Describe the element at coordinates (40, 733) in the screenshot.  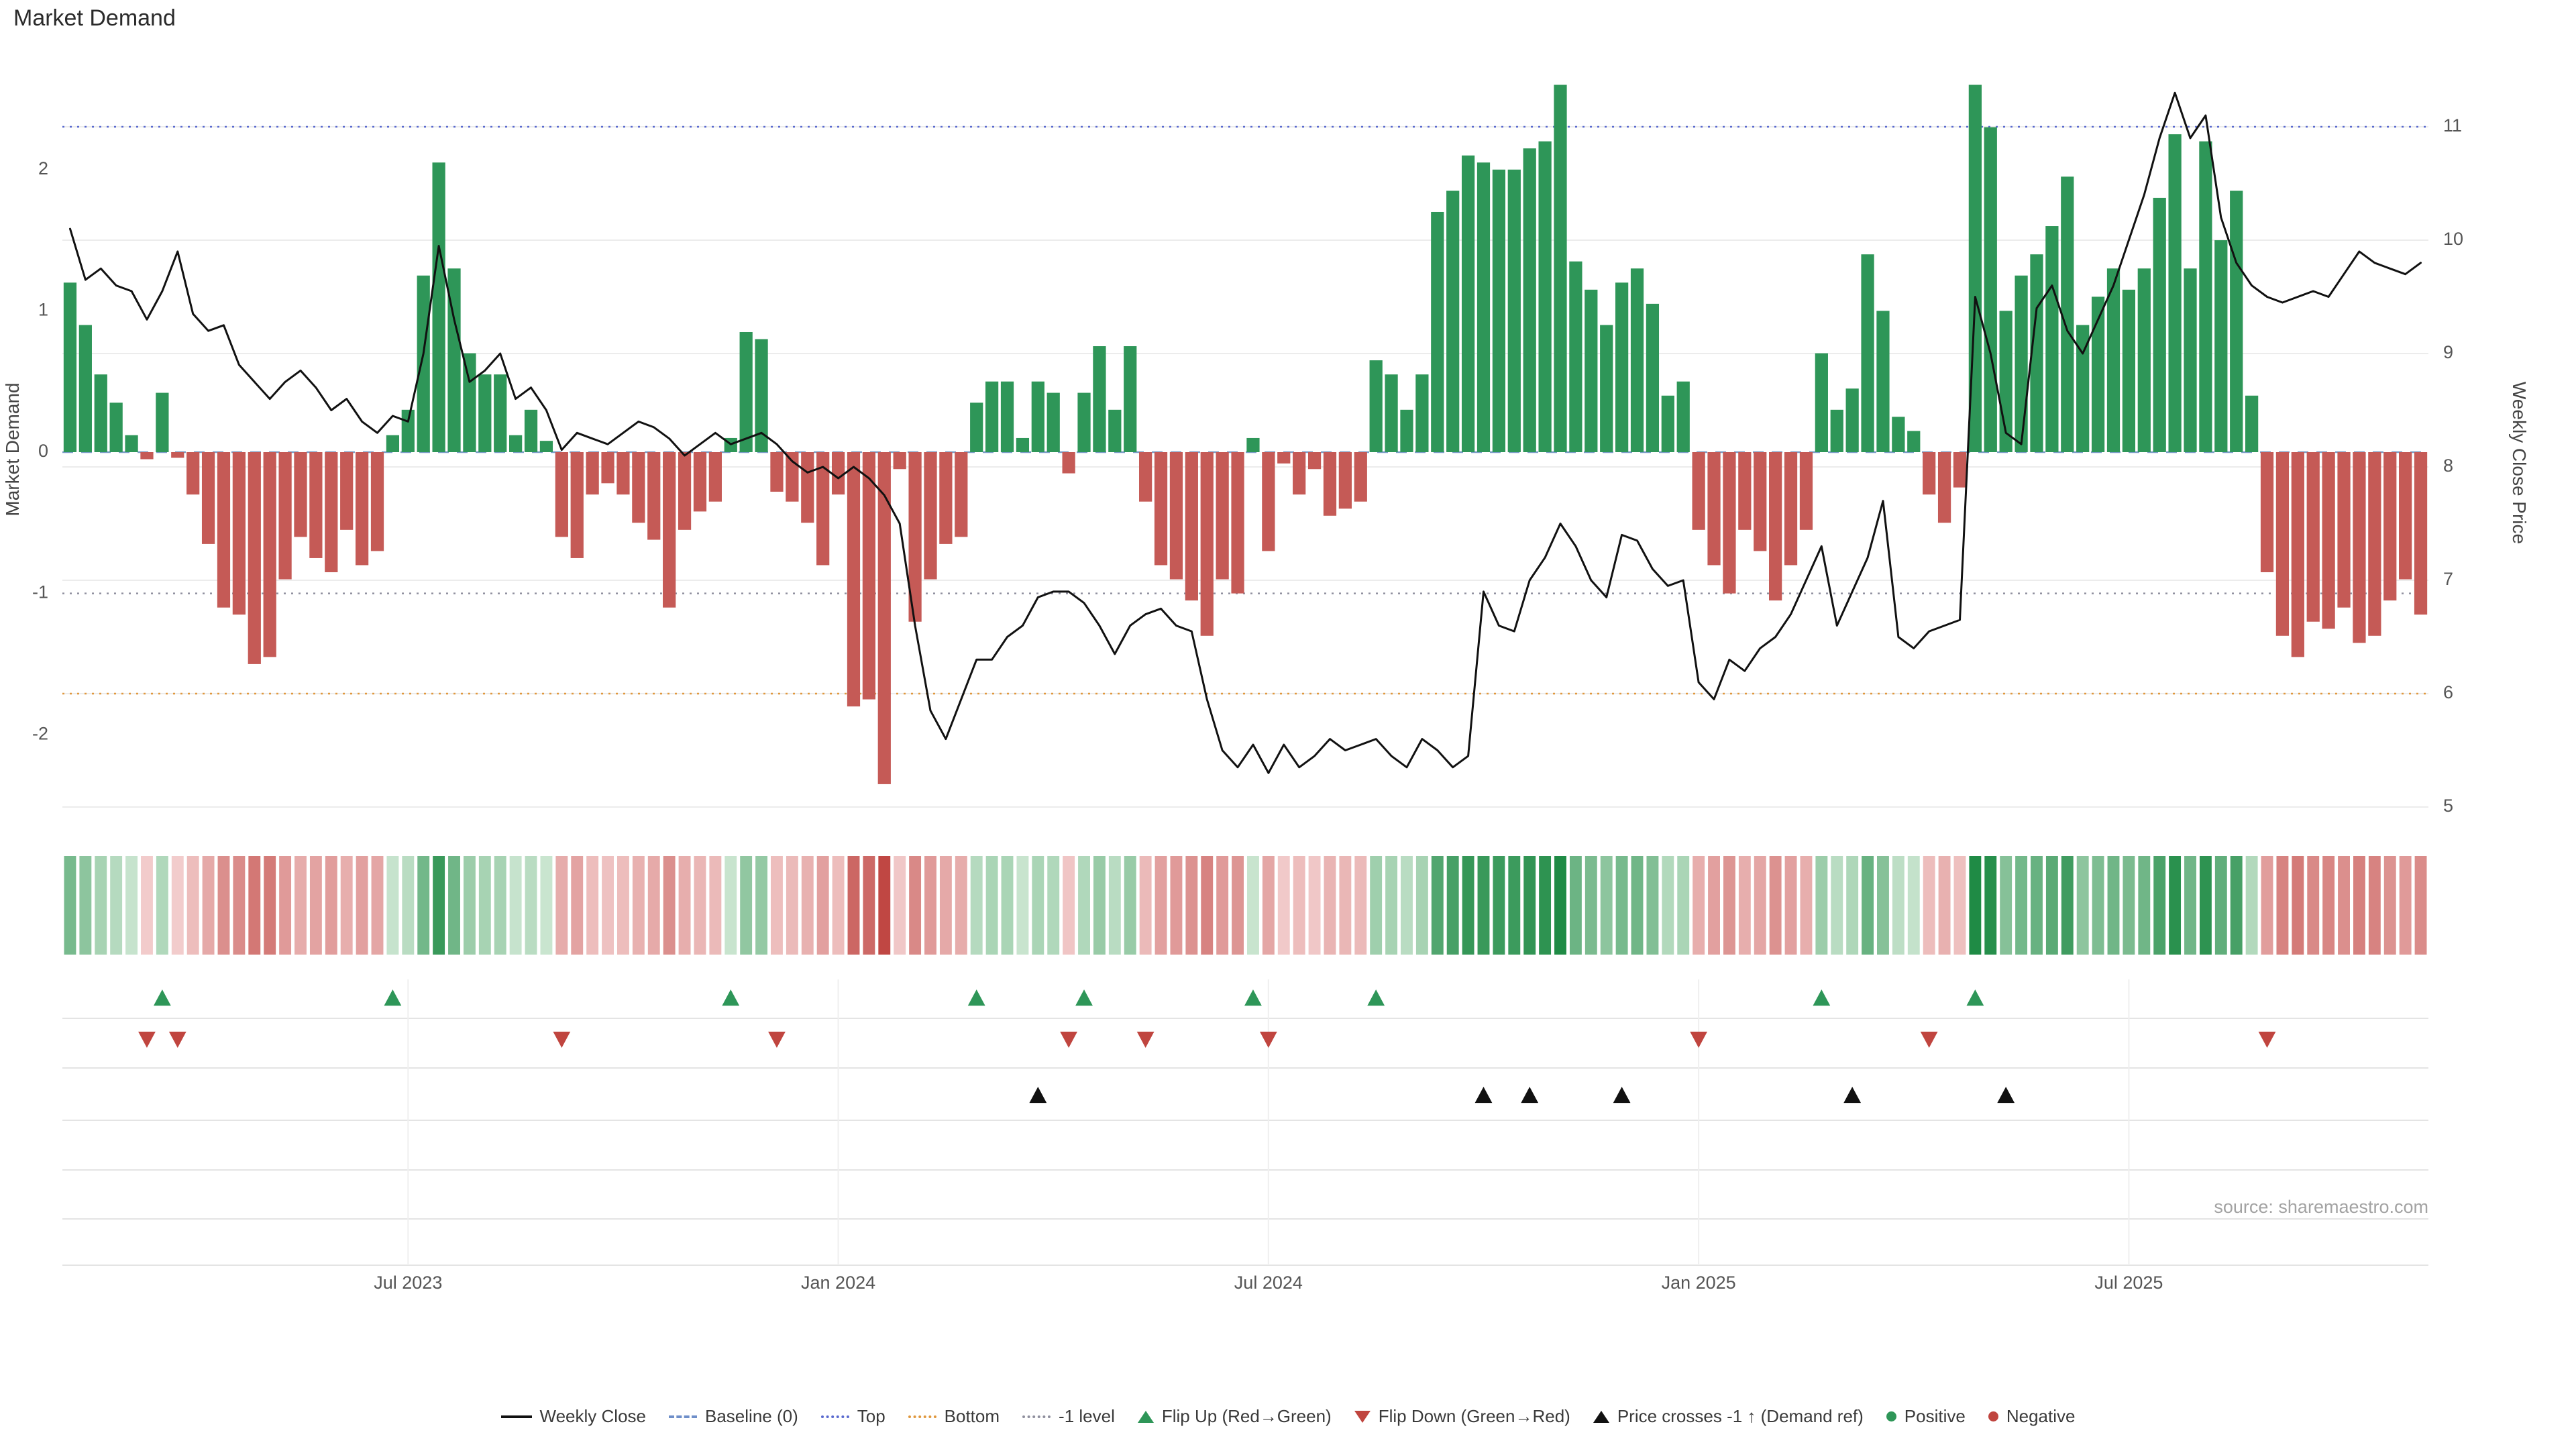
I see `left-tick-label: -2` at that location.